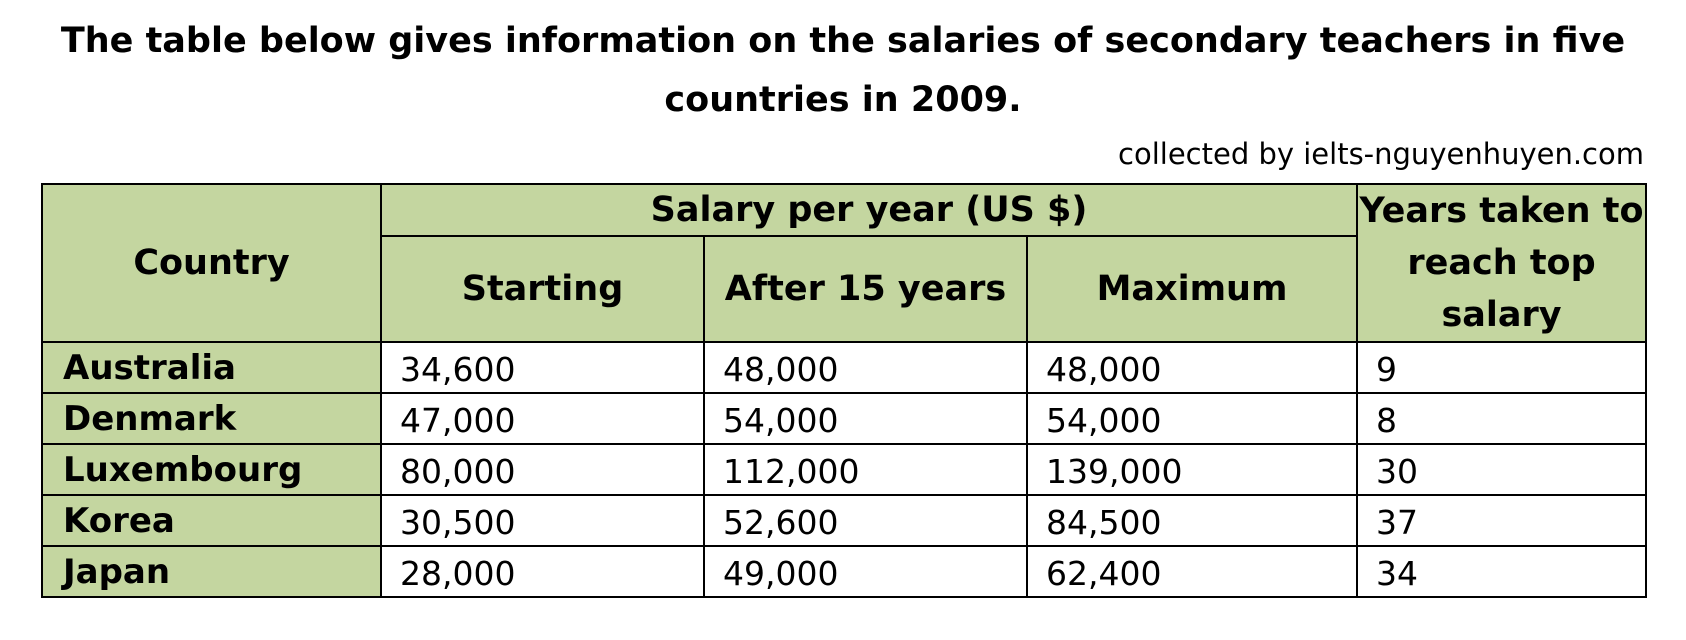 The image size is (1686, 640). I want to click on cell-after-15-years: 112,000, so click(865, 469).